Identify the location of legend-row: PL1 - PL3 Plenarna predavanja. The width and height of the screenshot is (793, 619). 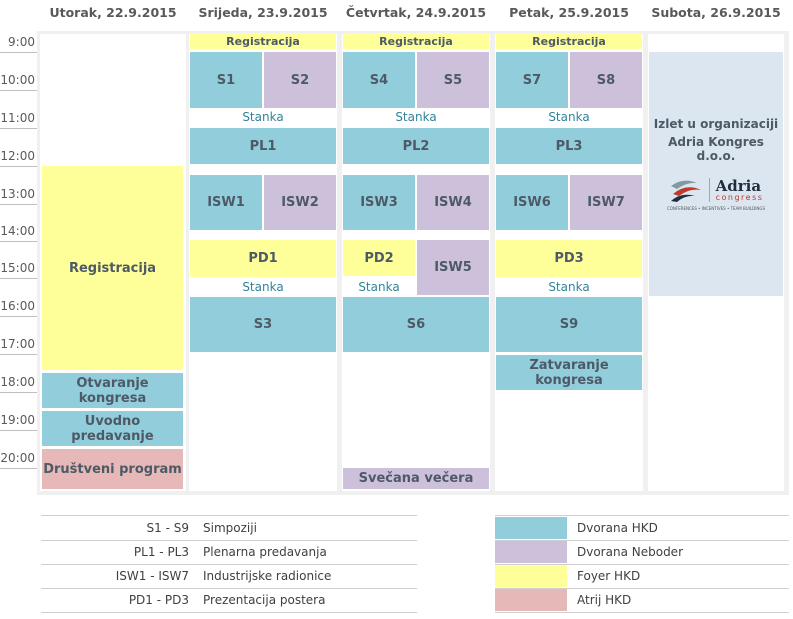
(229, 552).